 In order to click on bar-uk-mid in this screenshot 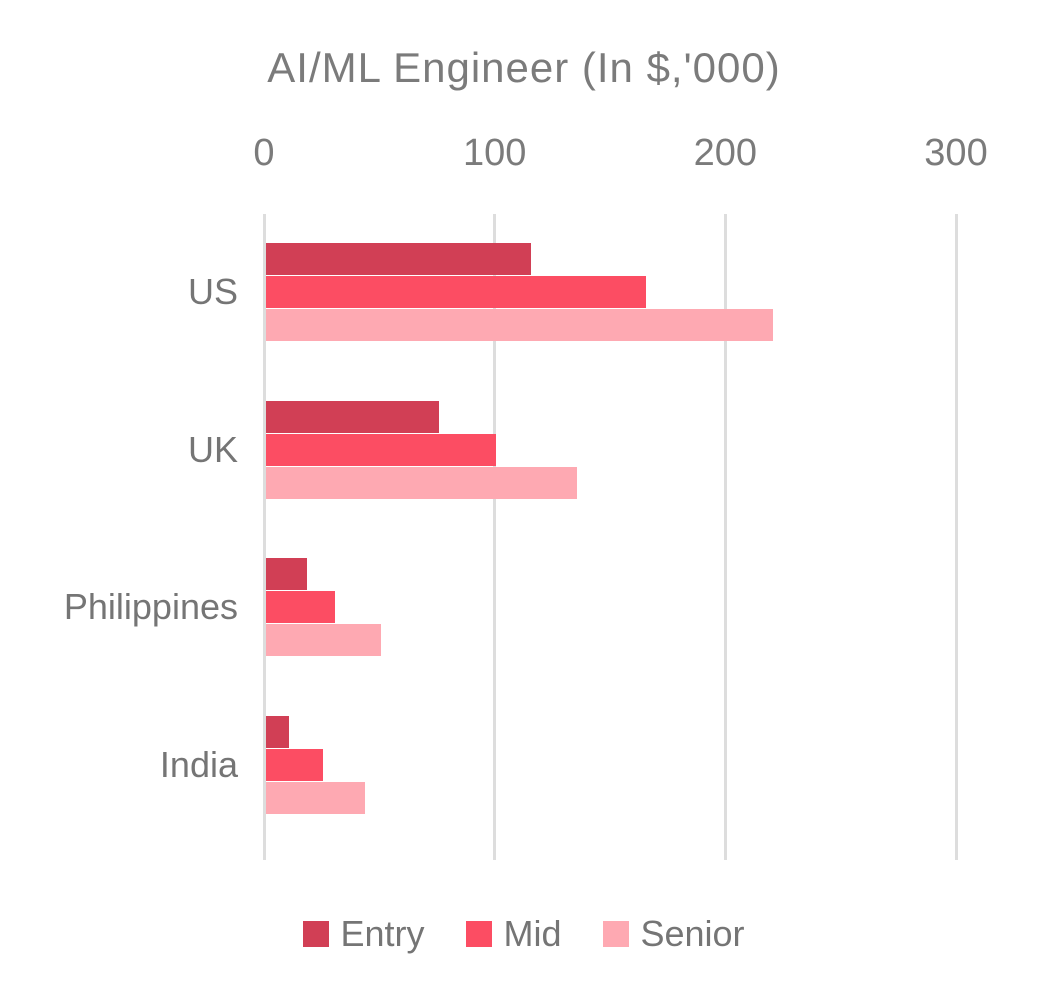, I will do `click(381, 449)`.